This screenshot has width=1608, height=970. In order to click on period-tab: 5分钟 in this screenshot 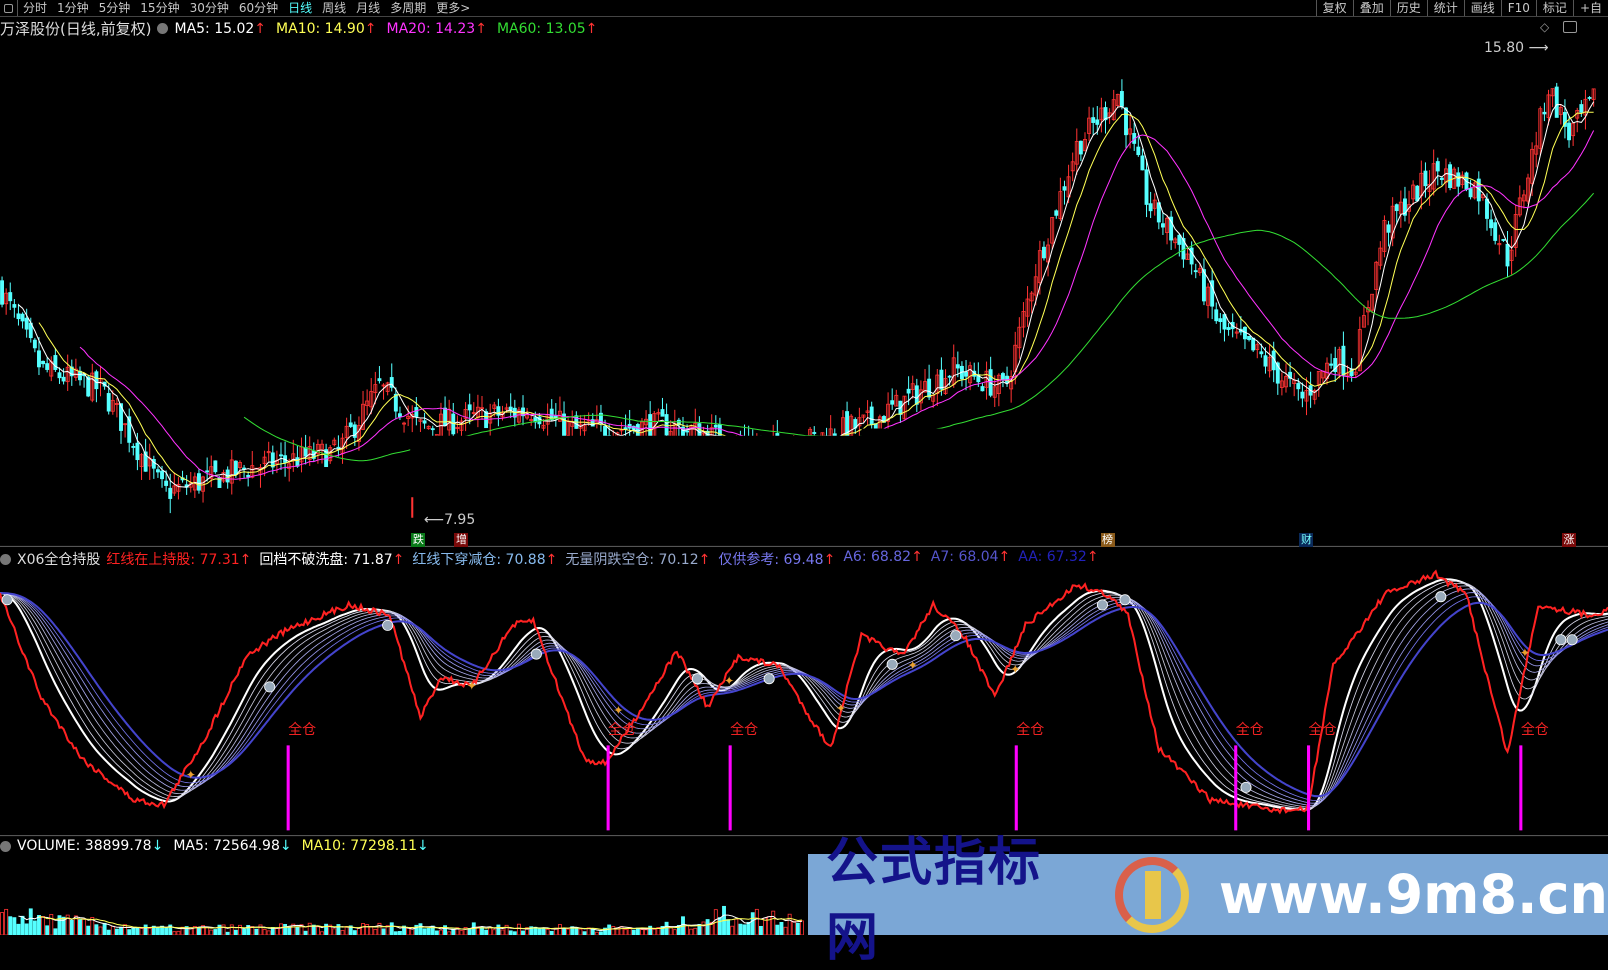, I will do `click(114, 8)`.